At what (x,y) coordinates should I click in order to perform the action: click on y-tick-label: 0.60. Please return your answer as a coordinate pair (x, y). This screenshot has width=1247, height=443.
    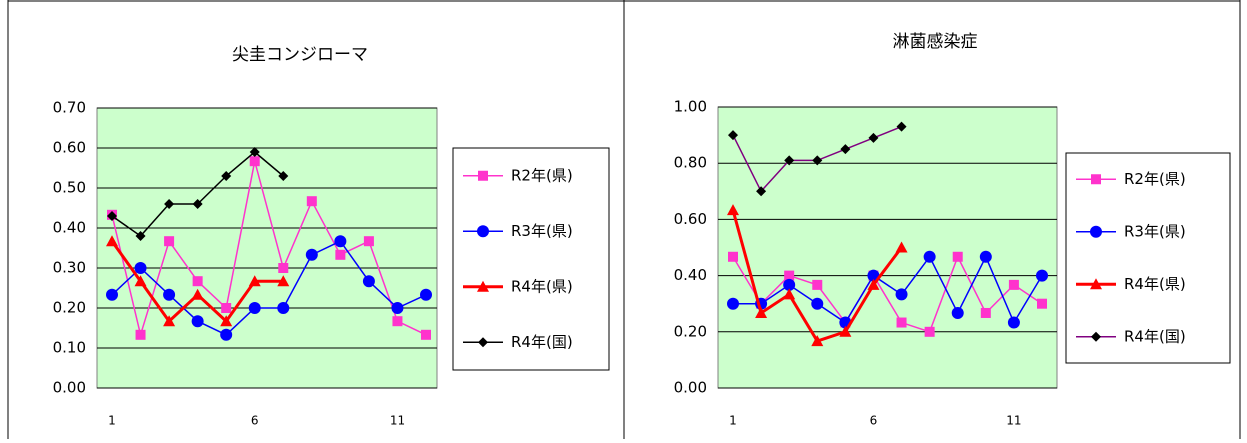
    Looking at the image, I should click on (690, 219).